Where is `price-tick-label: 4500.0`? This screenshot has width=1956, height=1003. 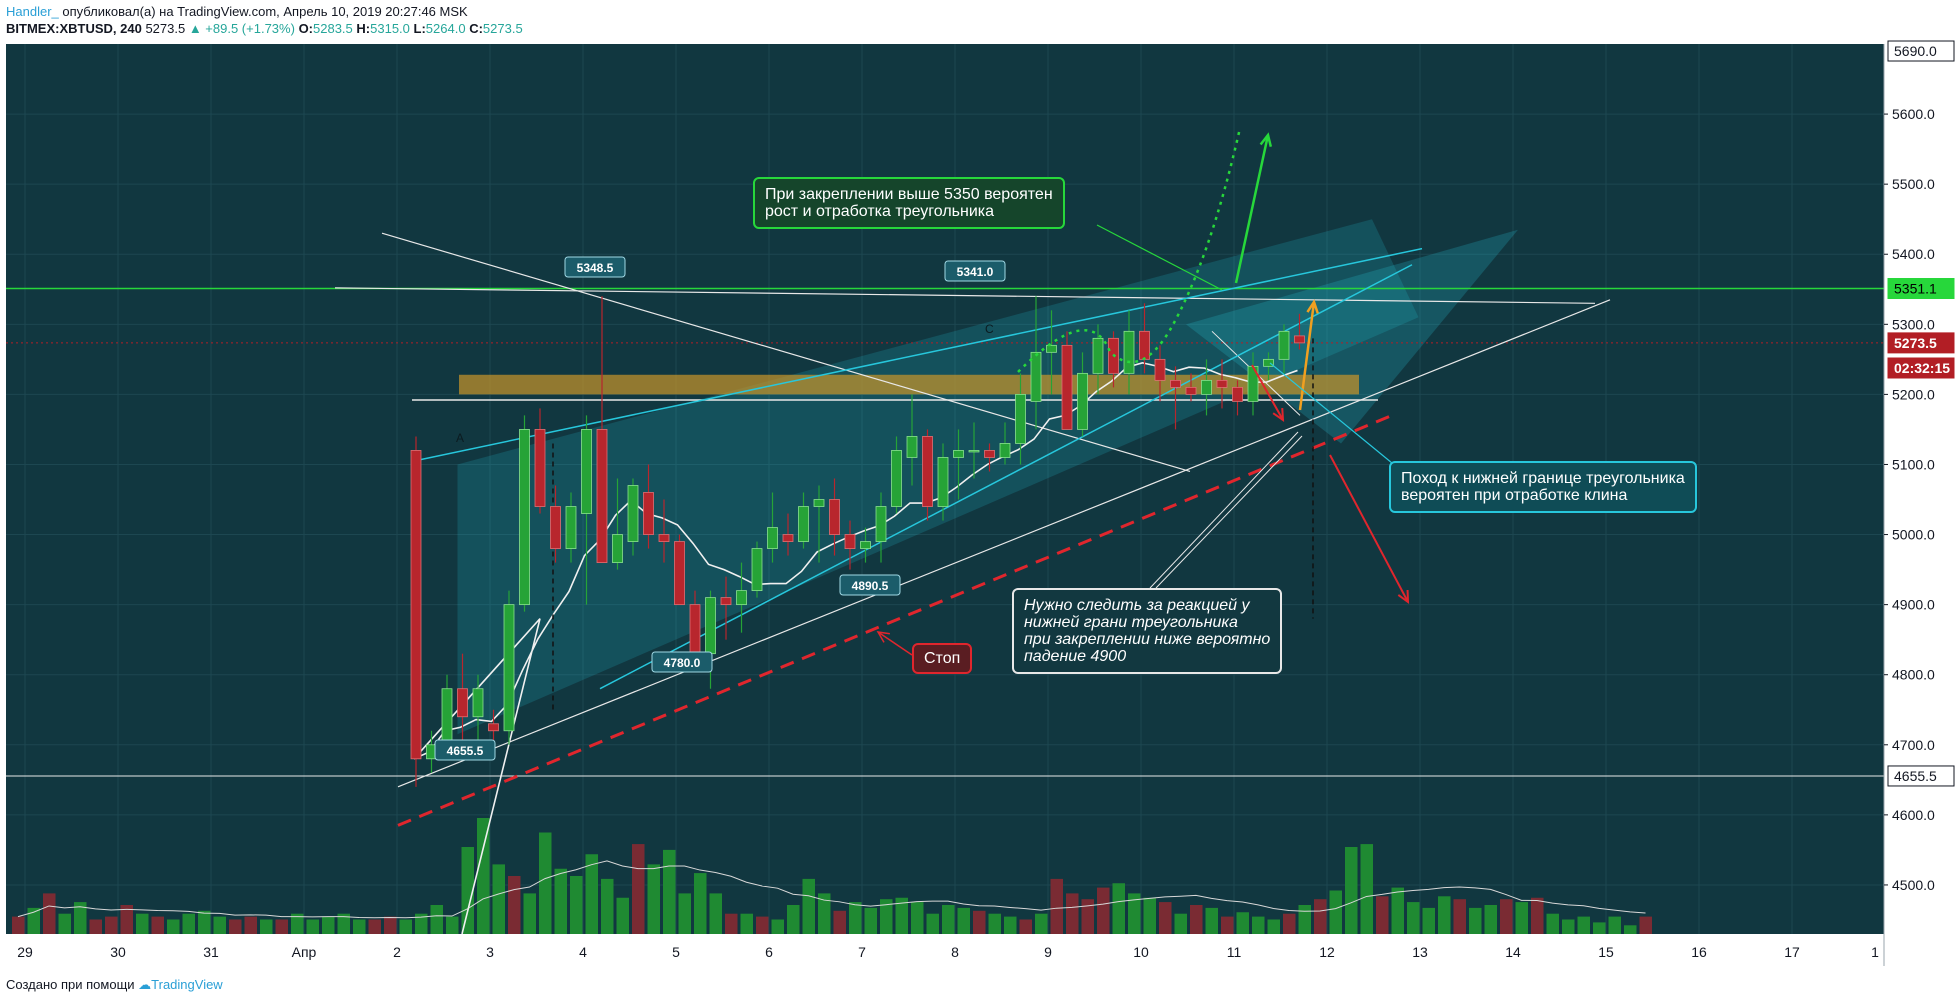
price-tick-label: 4500.0 is located at coordinates (1913, 885).